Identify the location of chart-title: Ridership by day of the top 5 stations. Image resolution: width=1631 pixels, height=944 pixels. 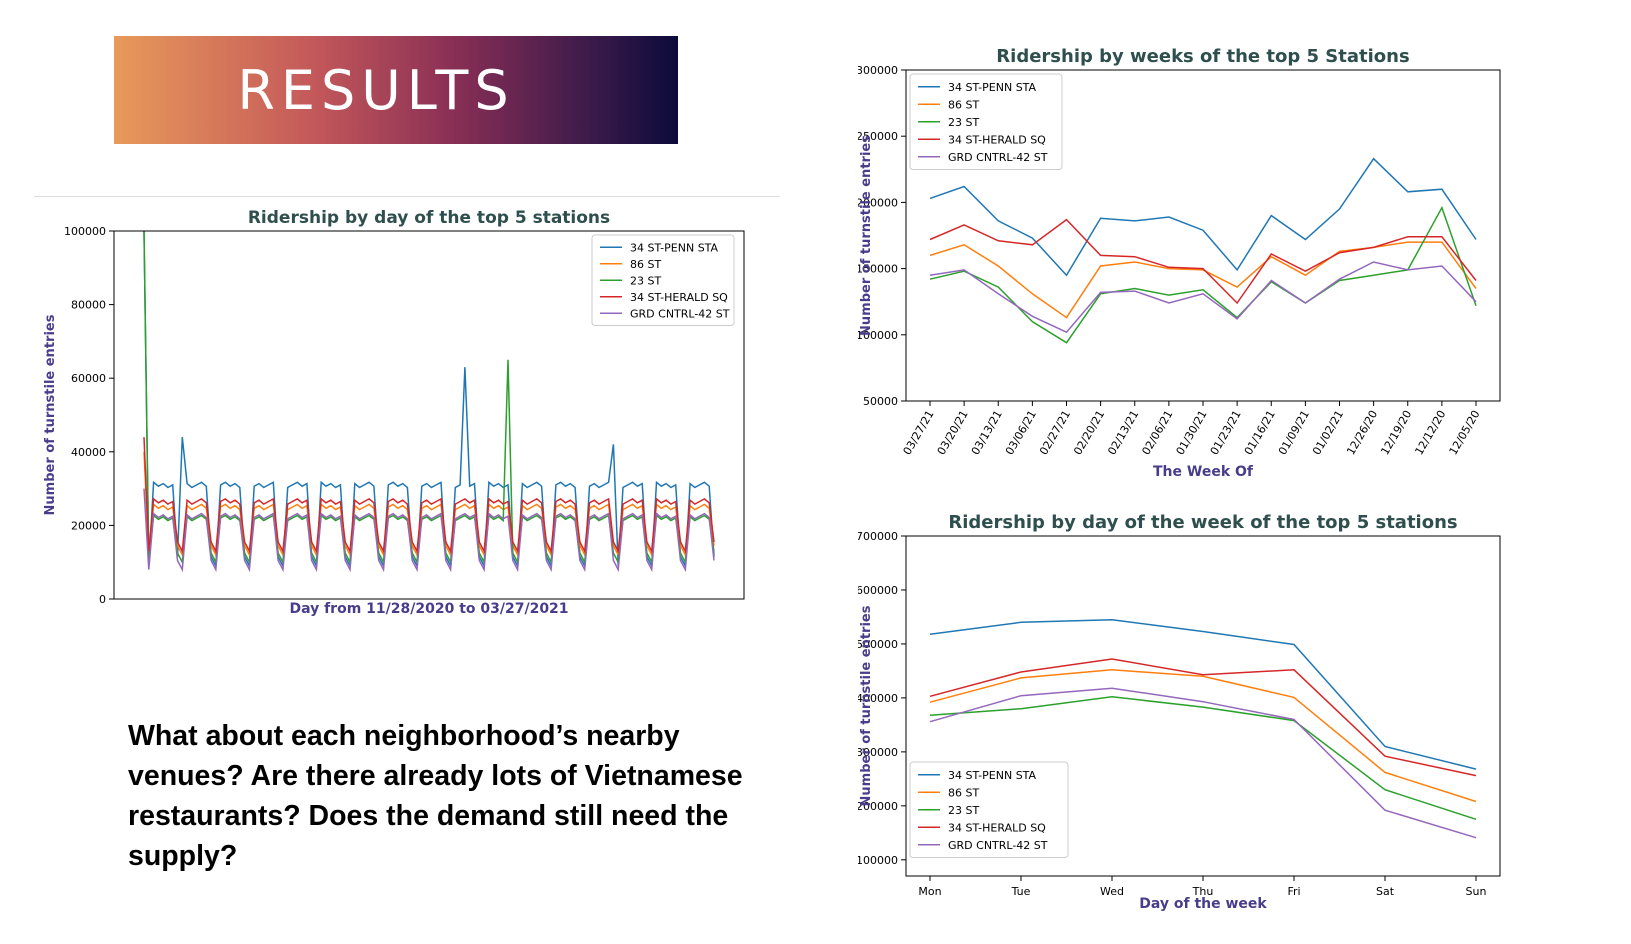
(429, 218).